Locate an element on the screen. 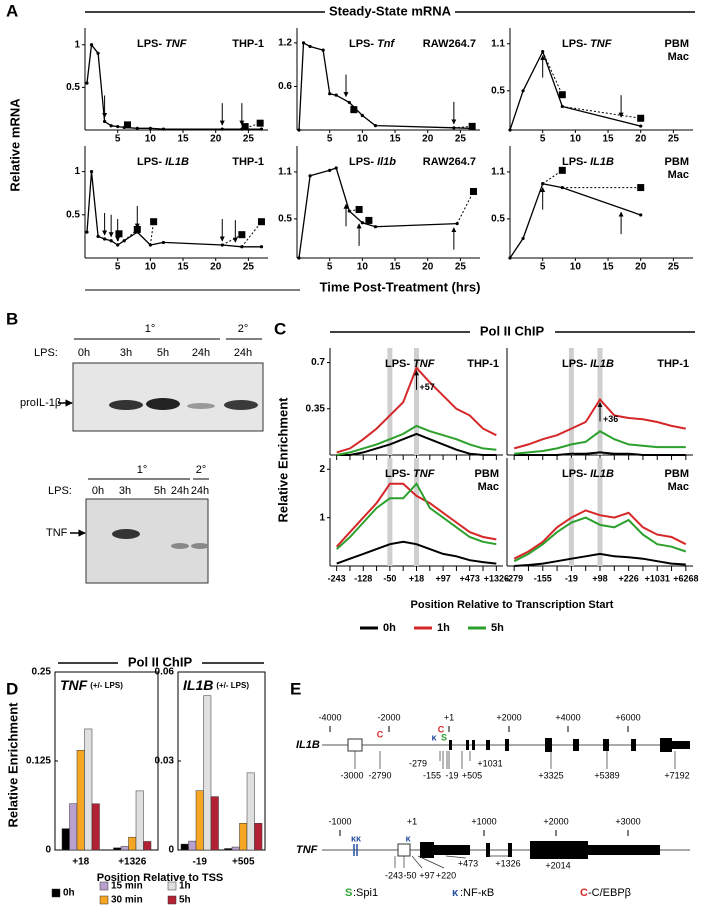 This screenshot has height=915, width=707. site-label: +3325 is located at coordinates (550, 775).